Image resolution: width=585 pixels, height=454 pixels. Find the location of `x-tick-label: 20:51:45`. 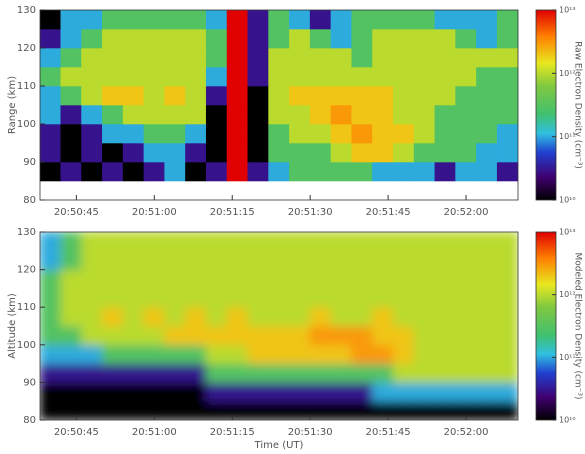

x-tick-label: 20:51:45 is located at coordinates (388, 432).